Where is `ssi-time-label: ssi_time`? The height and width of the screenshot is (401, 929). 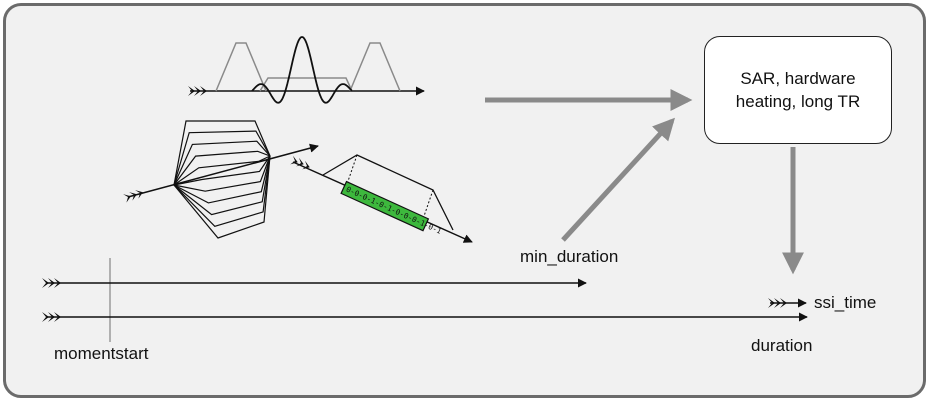
ssi-time-label: ssi_time is located at coordinates (845, 302).